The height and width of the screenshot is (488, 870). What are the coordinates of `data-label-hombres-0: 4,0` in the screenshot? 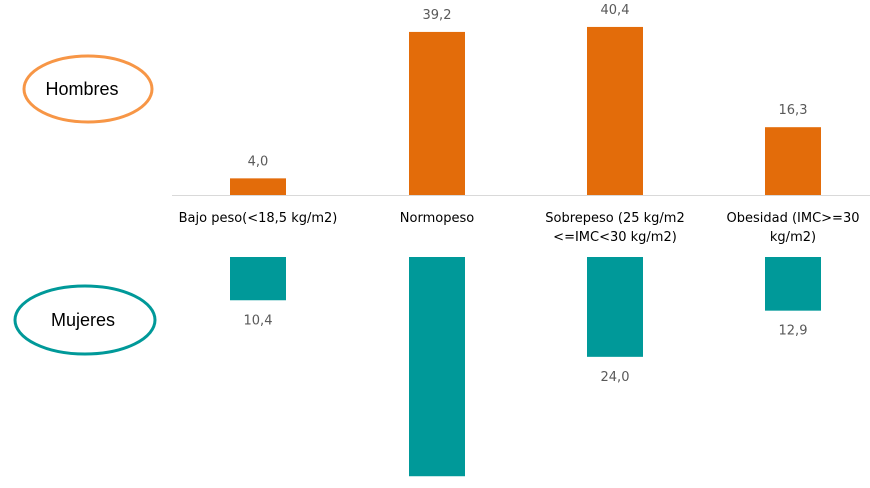 It's located at (258, 161).